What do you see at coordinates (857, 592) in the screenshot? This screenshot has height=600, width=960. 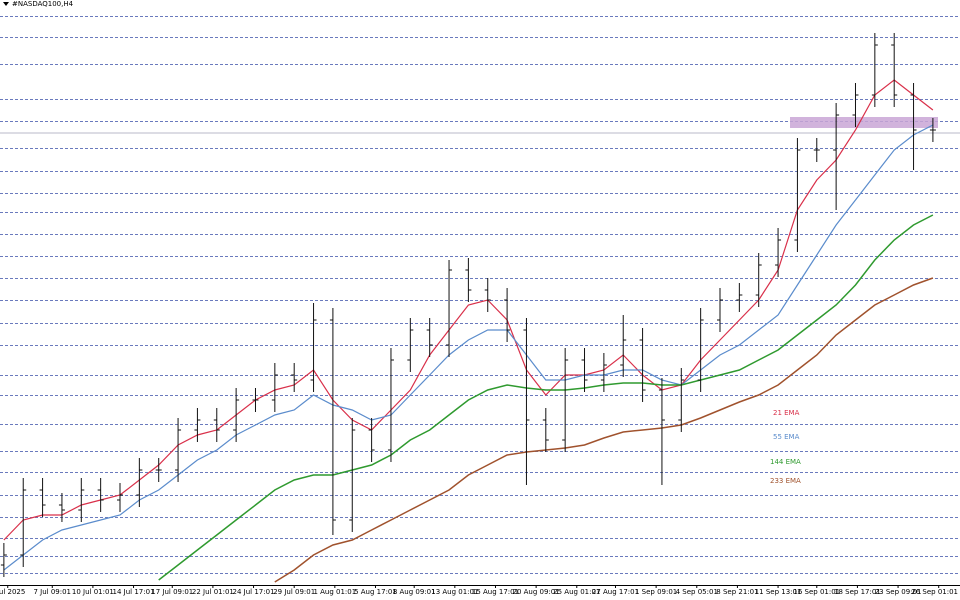 I see `x-tick-label: 18 Sep 17:01` at bounding box center [857, 592].